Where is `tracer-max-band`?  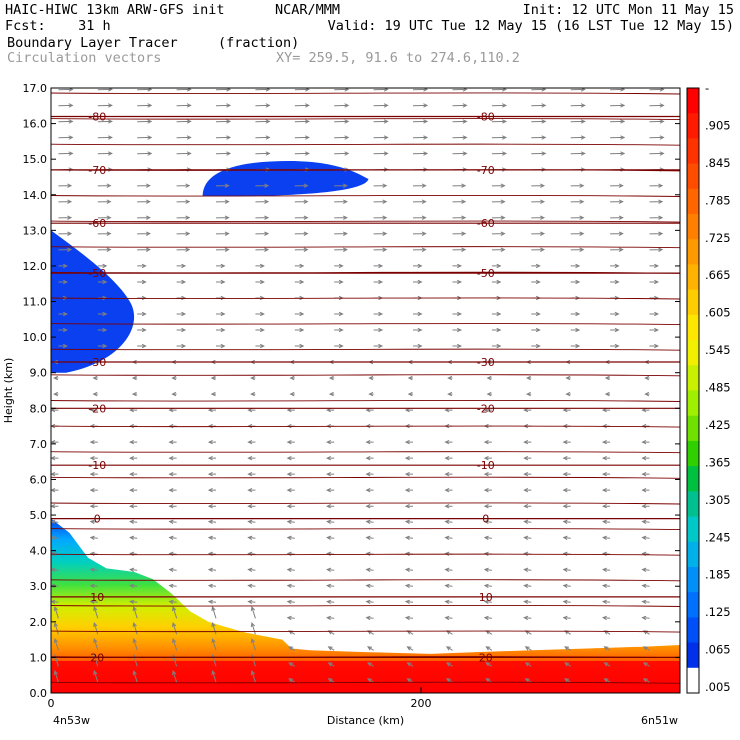
tracer-max-band is located at coordinates (365, 676).